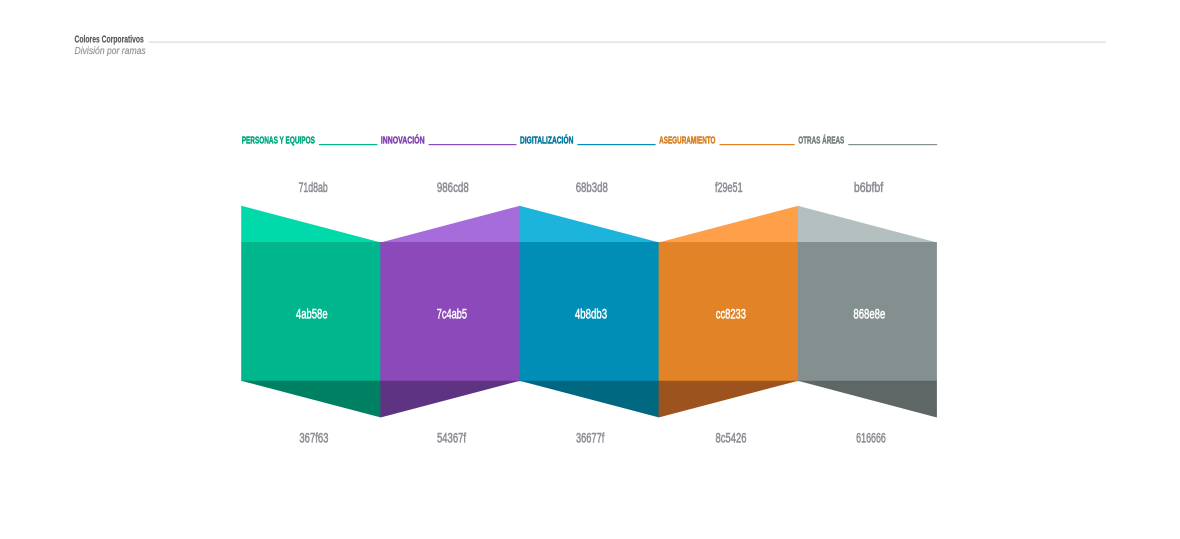 The height and width of the screenshot is (539, 1180). What do you see at coordinates (687, 141) in the screenshot?
I see `svg-text: ASEGURAMIENTO` at bounding box center [687, 141].